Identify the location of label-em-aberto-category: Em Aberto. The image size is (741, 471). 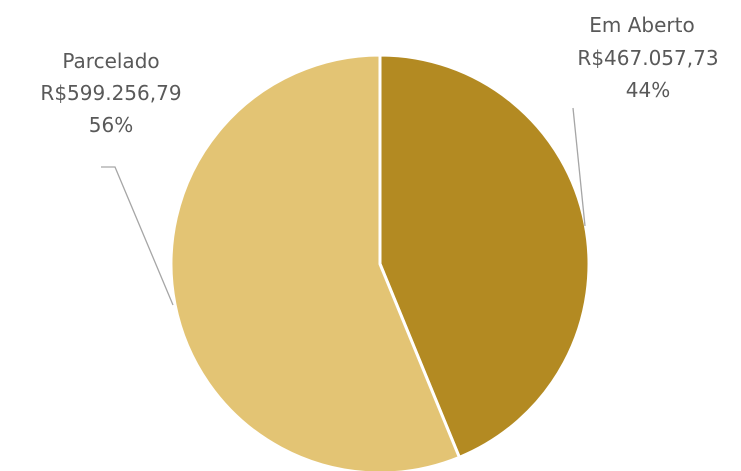
(641, 25).